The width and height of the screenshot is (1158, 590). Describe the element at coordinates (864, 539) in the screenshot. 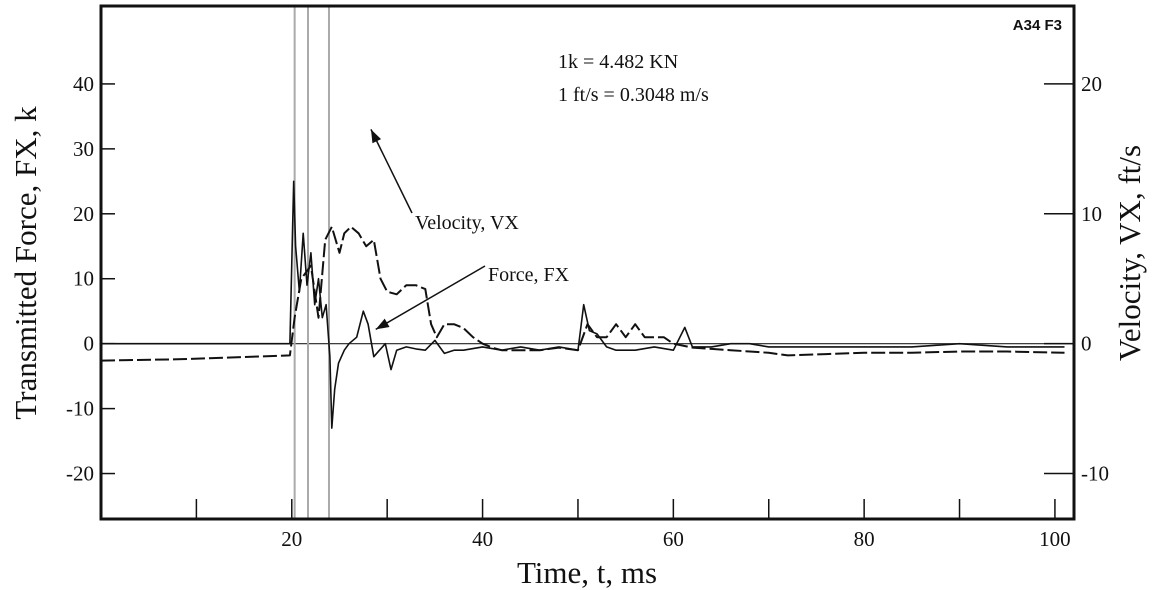

I see `x-tick-label-80: 80` at that location.